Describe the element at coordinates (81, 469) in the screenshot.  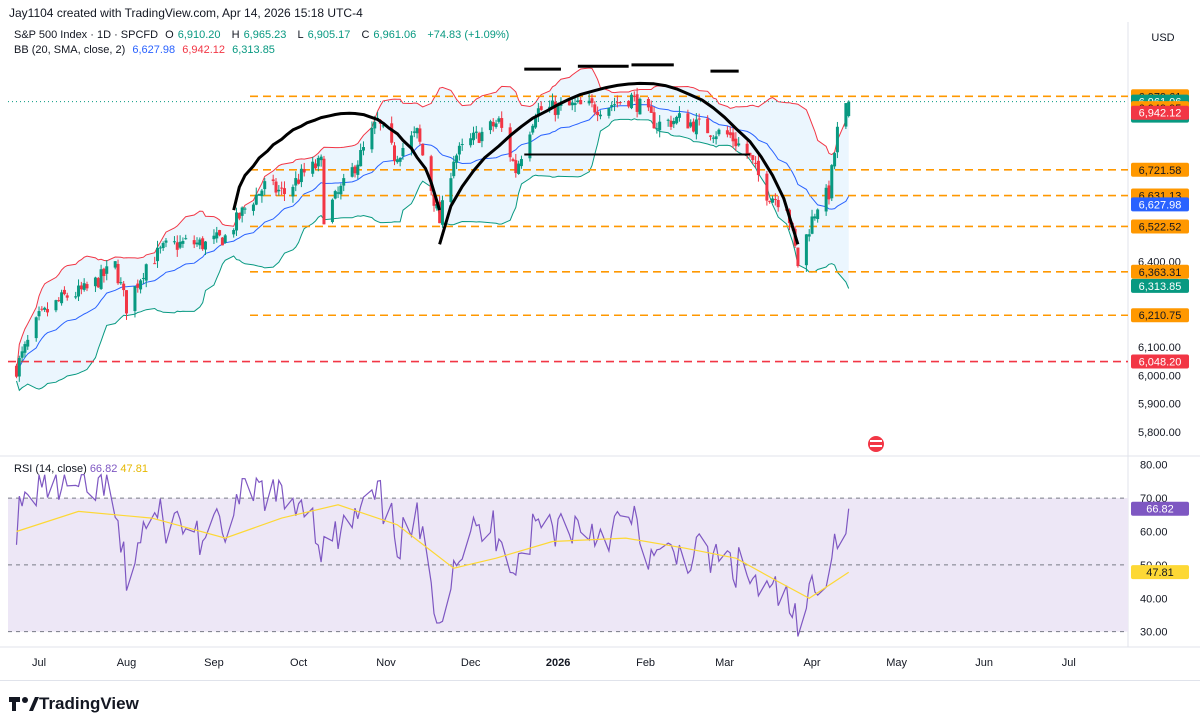
I see `rsi-legend: RSI (14, close) 66.82 47.81` at that location.